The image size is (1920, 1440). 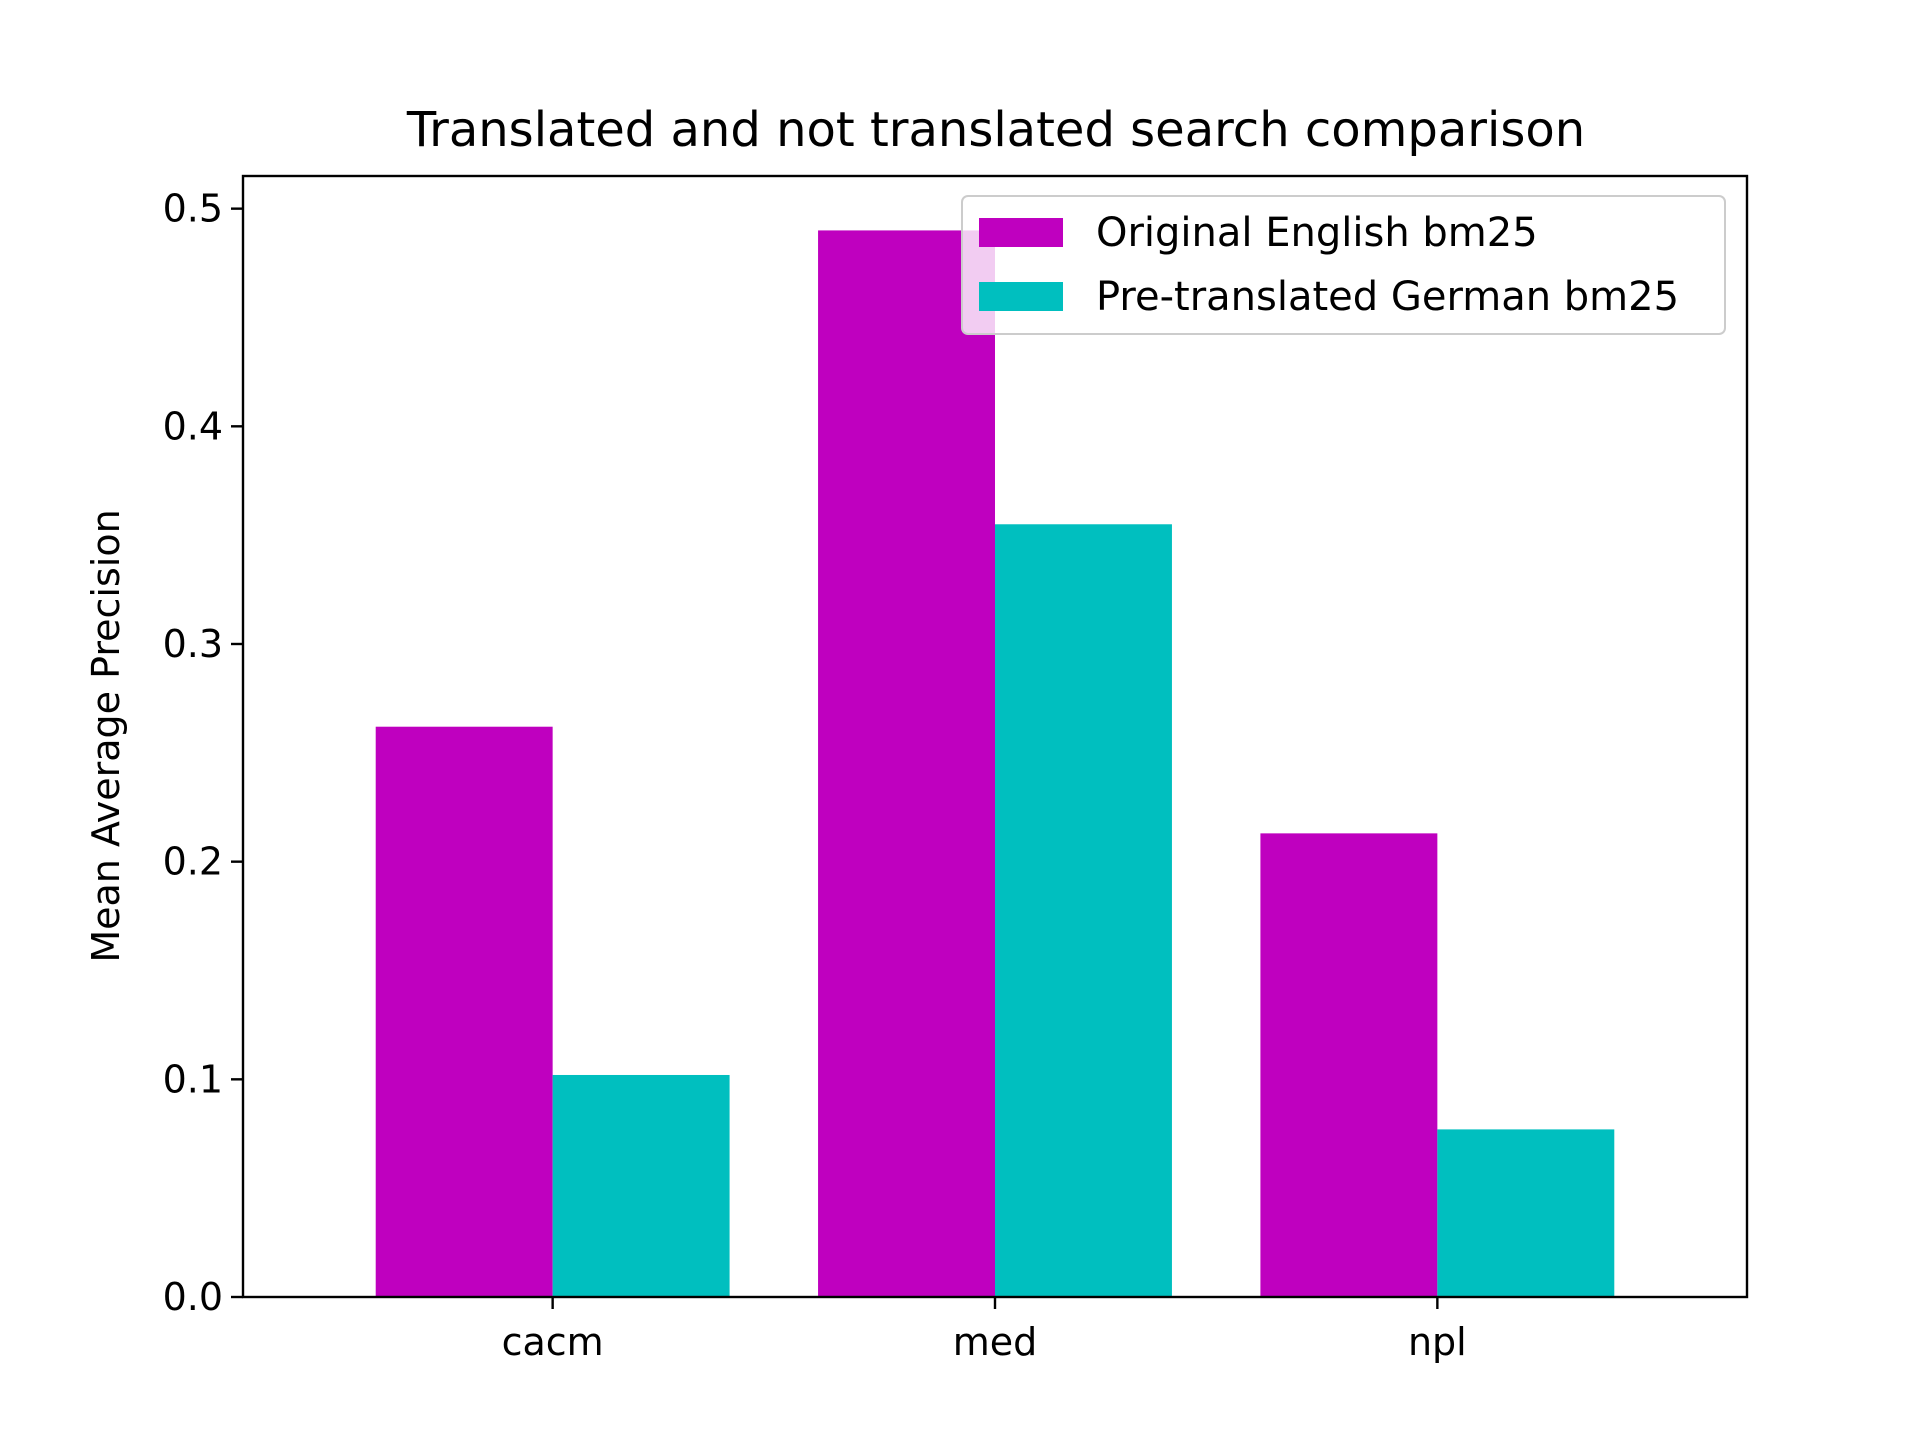 What do you see at coordinates (1387, 297) in the screenshot?
I see `legend-label-pretranslated-german: Pre-translated German bm25` at bounding box center [1387, 297].